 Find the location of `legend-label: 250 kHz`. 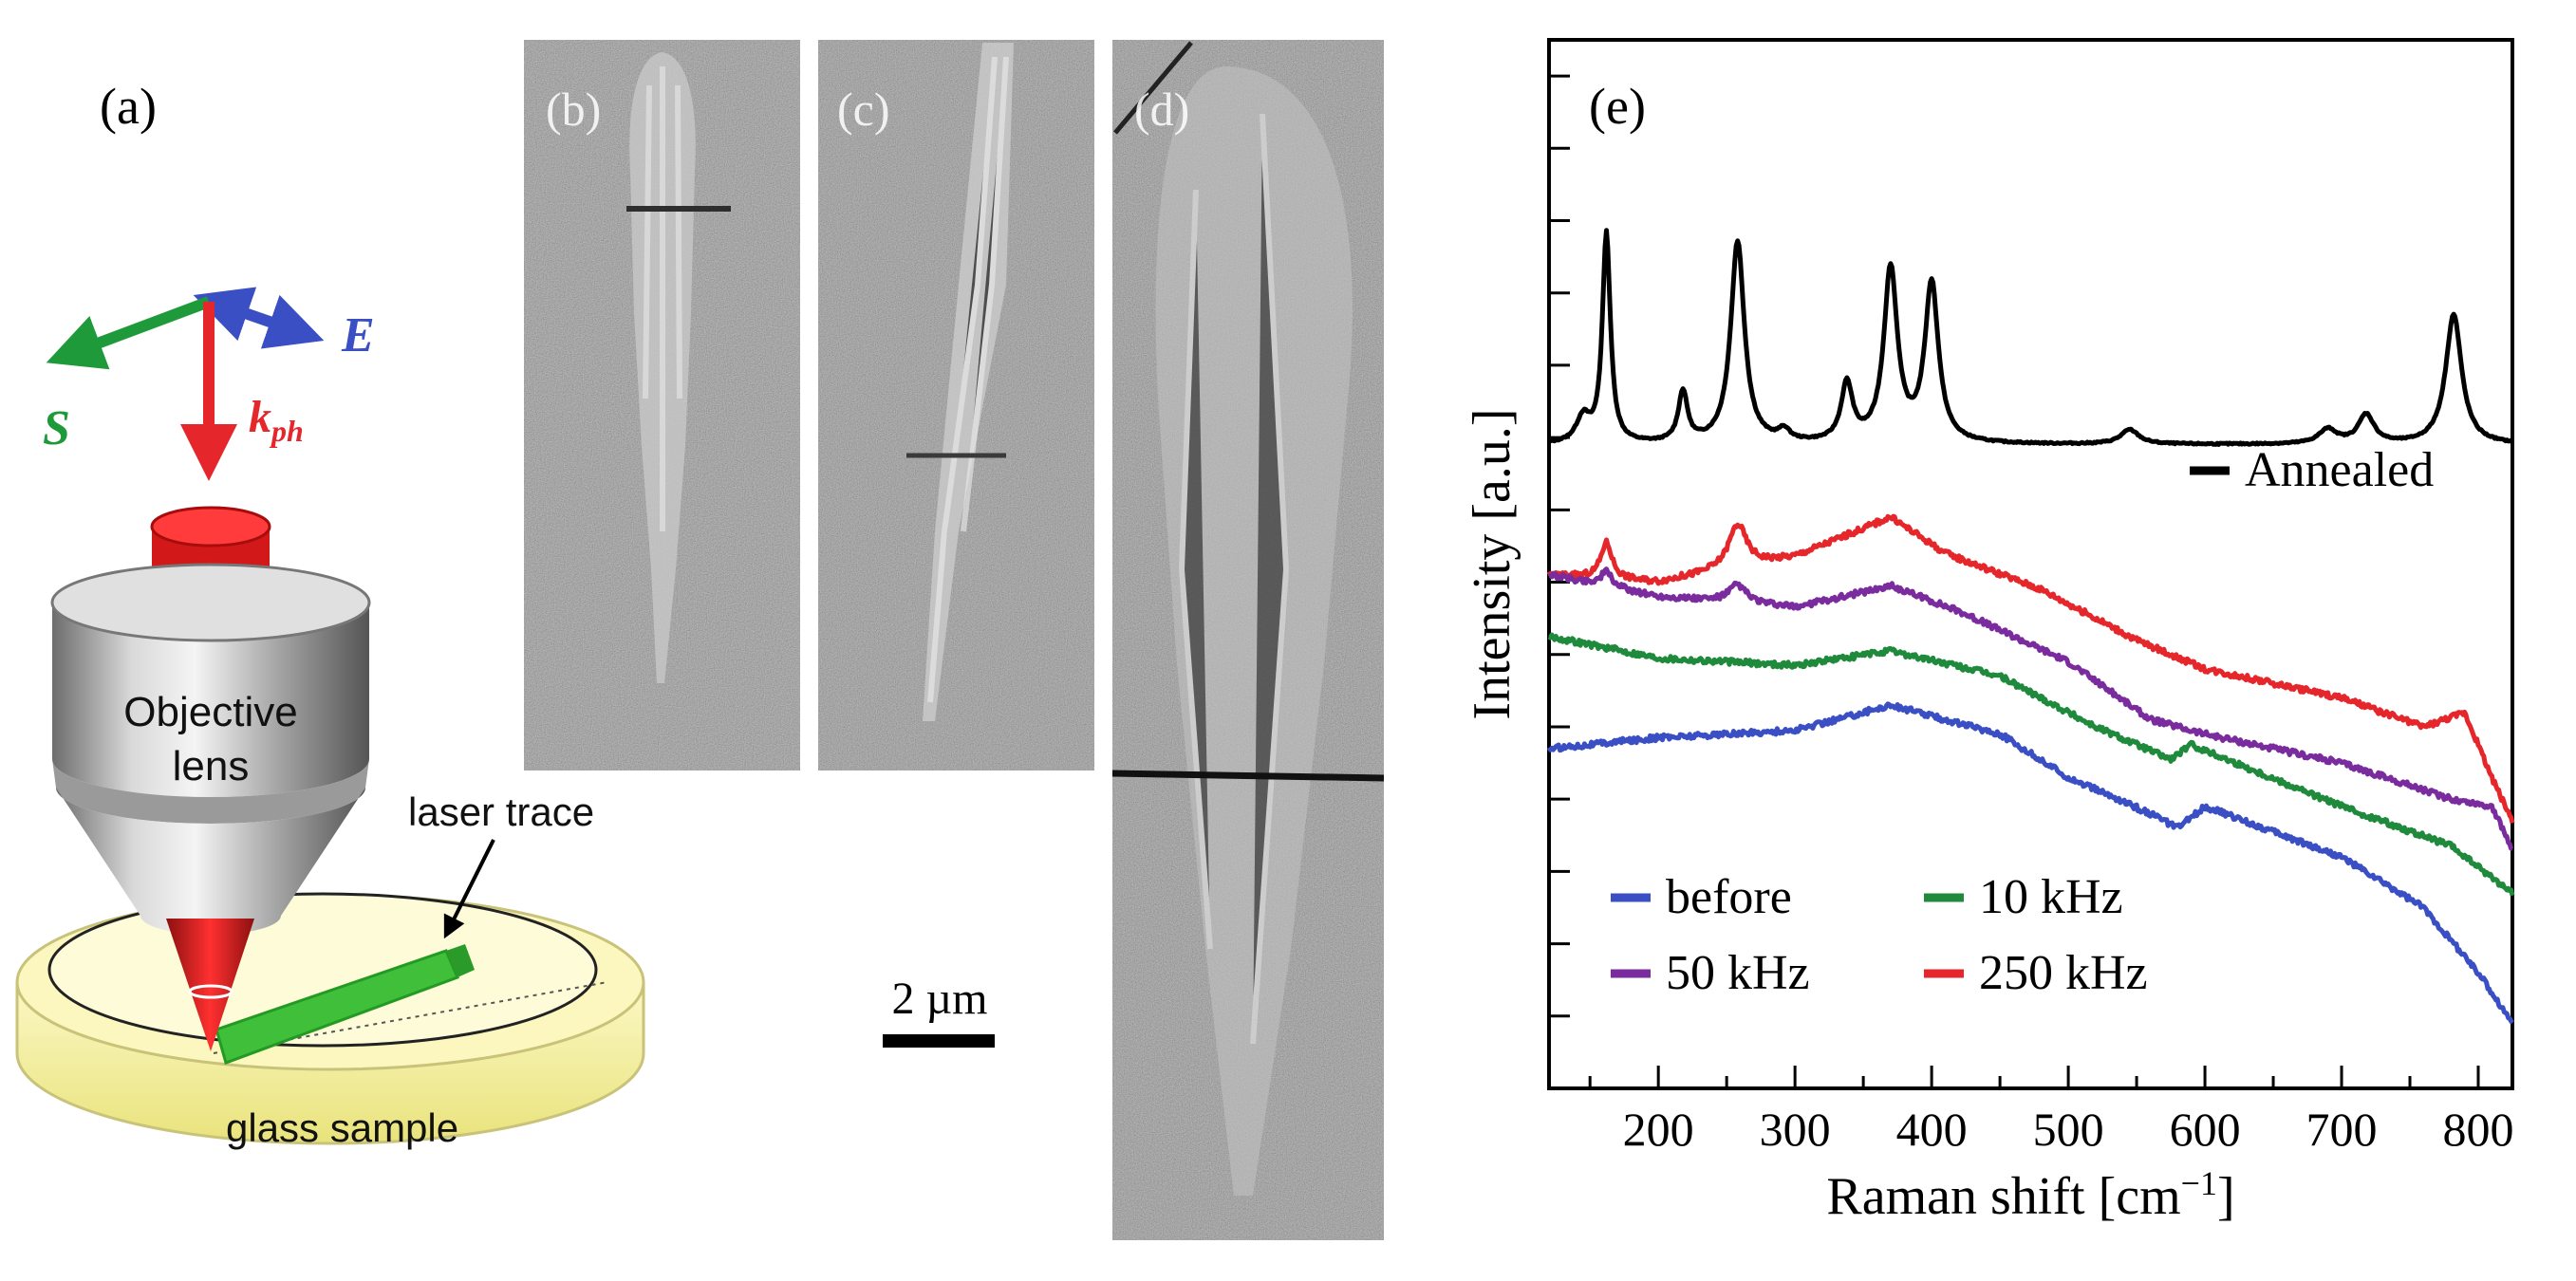

legend-label: 250 kHz is located at coordinates (2064, 973).